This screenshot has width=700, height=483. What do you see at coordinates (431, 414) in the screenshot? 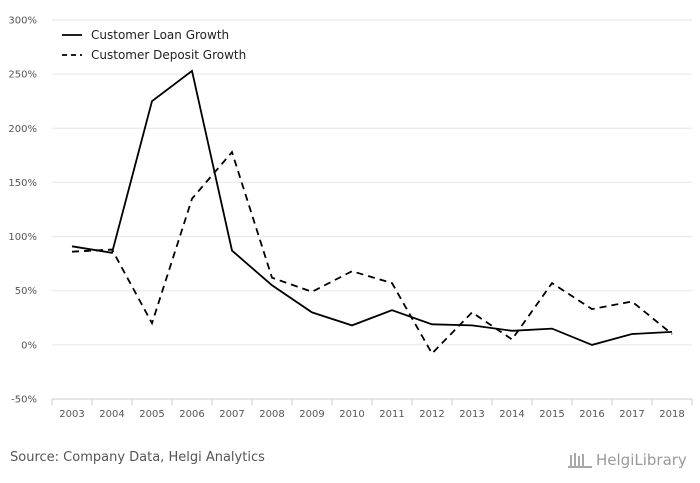
I see `x-tick-label: 2012` at bounding box center [431, 414].